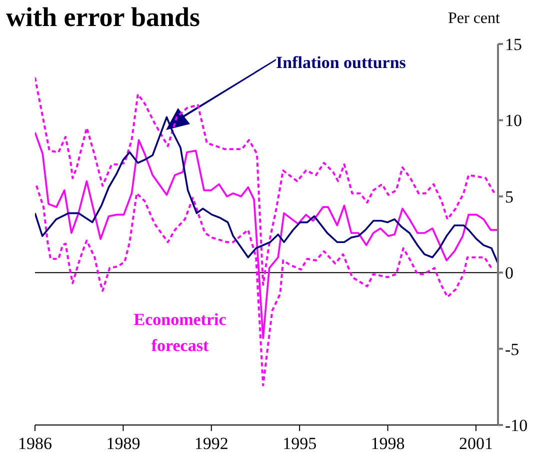  I want to click on x-tick-label: 1992, so click(211, 444).